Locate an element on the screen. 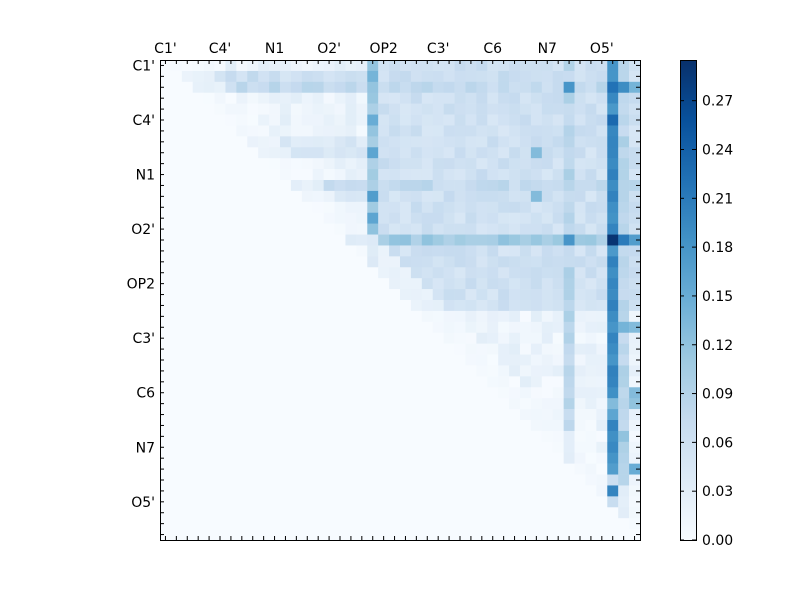 The image size is (800, 600). colorbar-tick-label: 0.15 is located at coordinates (717, 297).